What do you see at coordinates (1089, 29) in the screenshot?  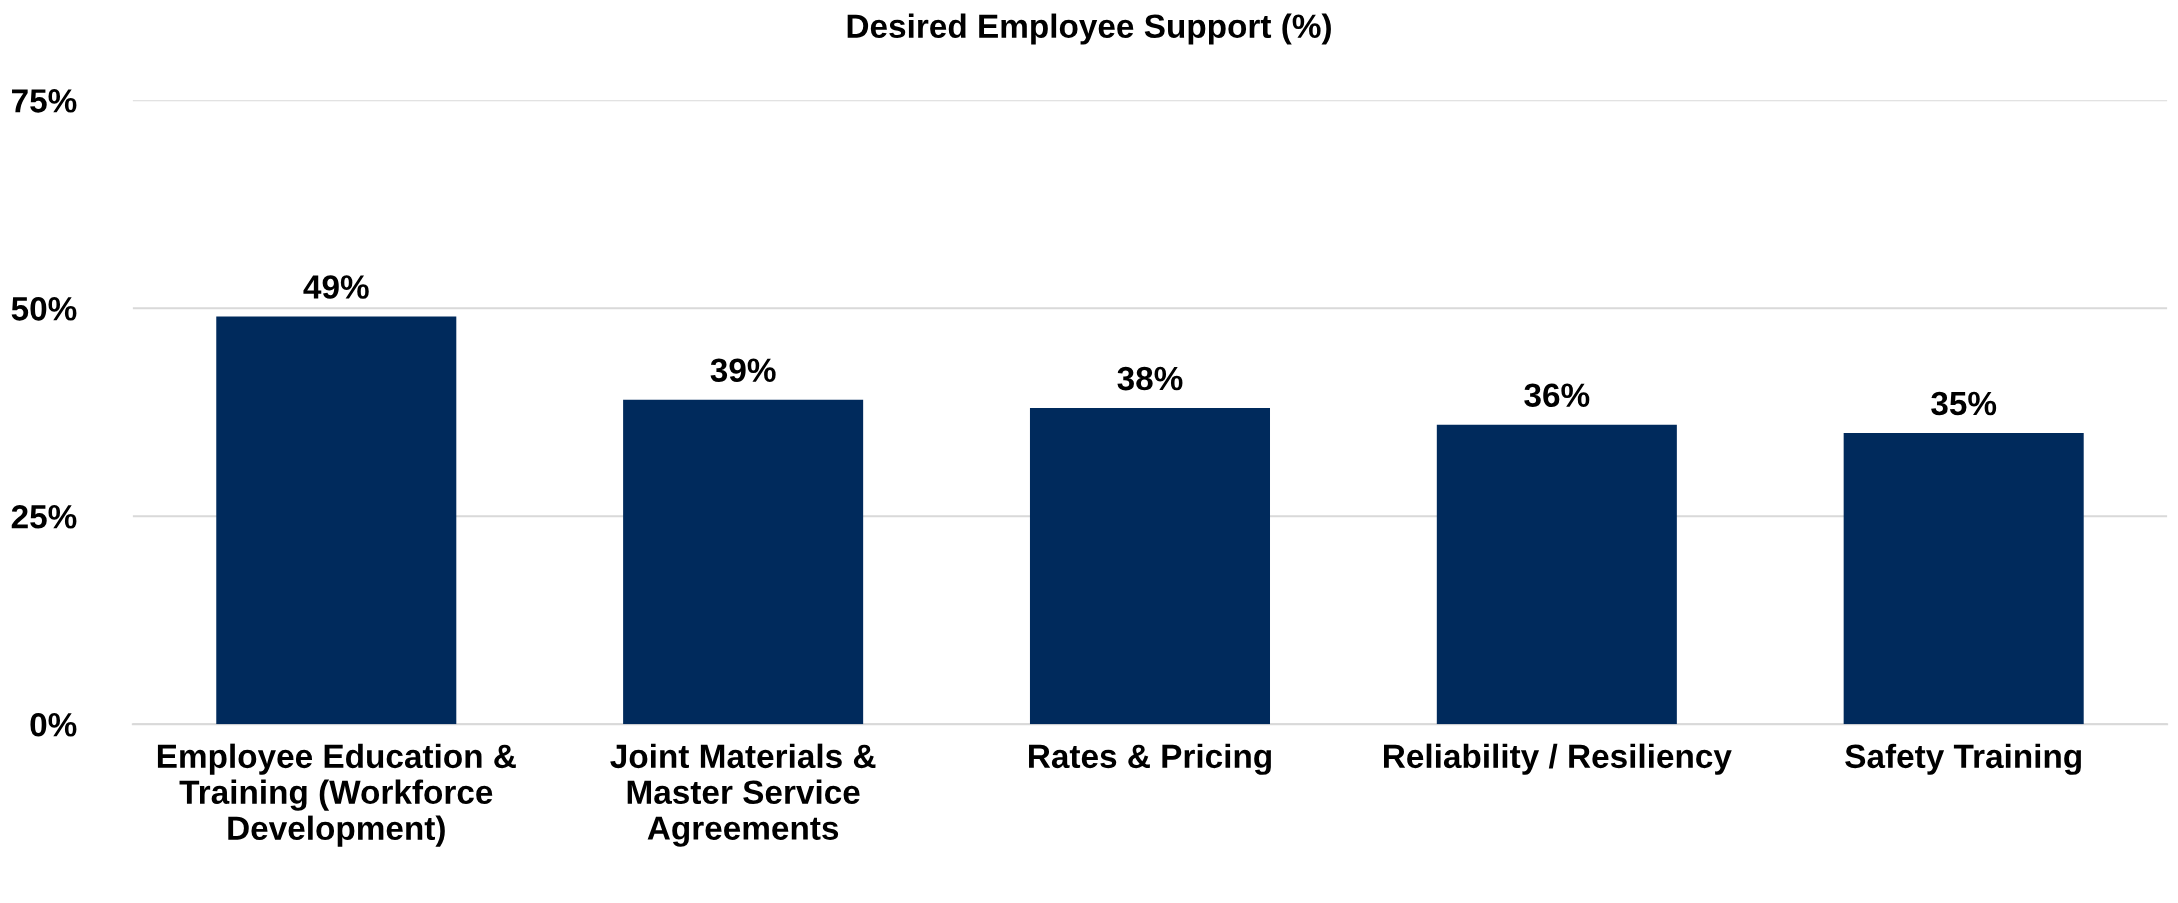 I see `chart-title: Desired Employee Support (%)` at bounding box center [1089, 29].